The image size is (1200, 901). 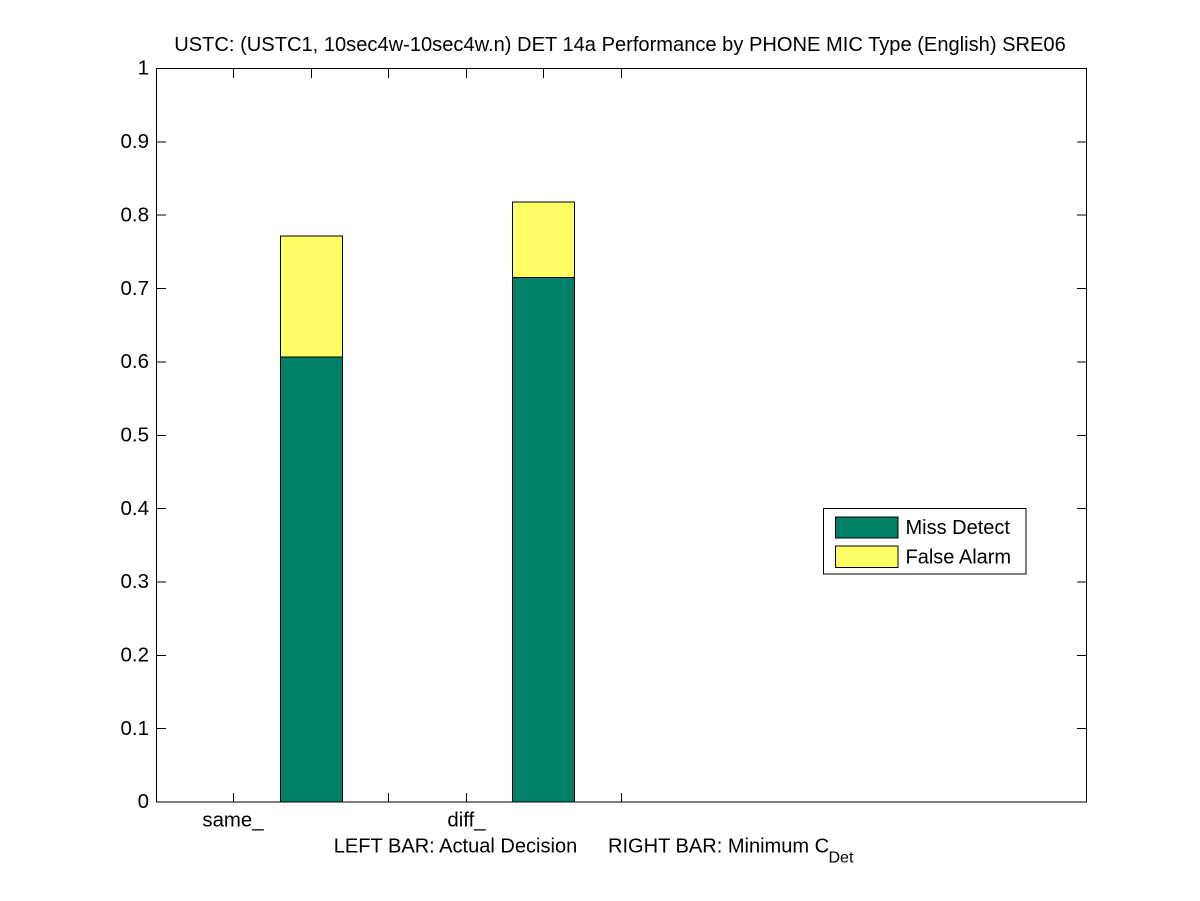 I want to click on svg-text: 0.4, so click(x=135, y=508).